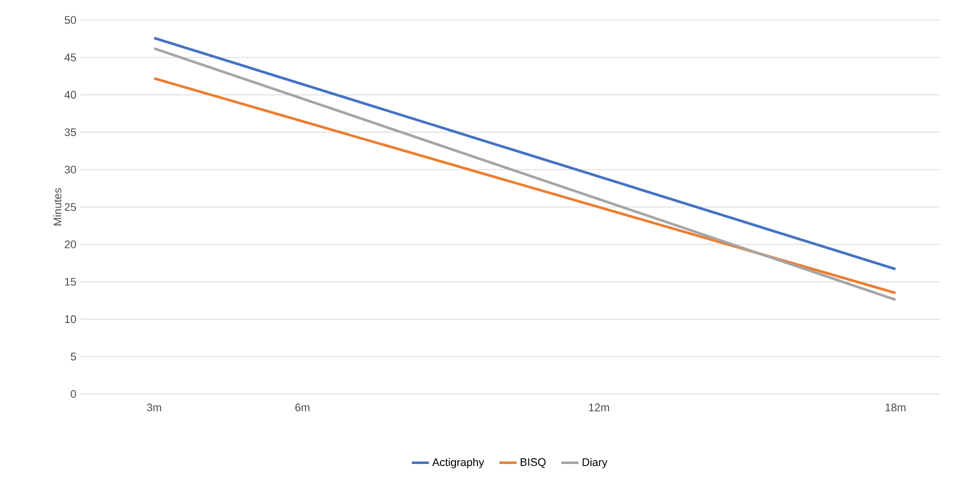  What do you see at coordinates (533, 463) in the screenshot?
I see `legend-label: BISQ` at bounding box center [533, 463].